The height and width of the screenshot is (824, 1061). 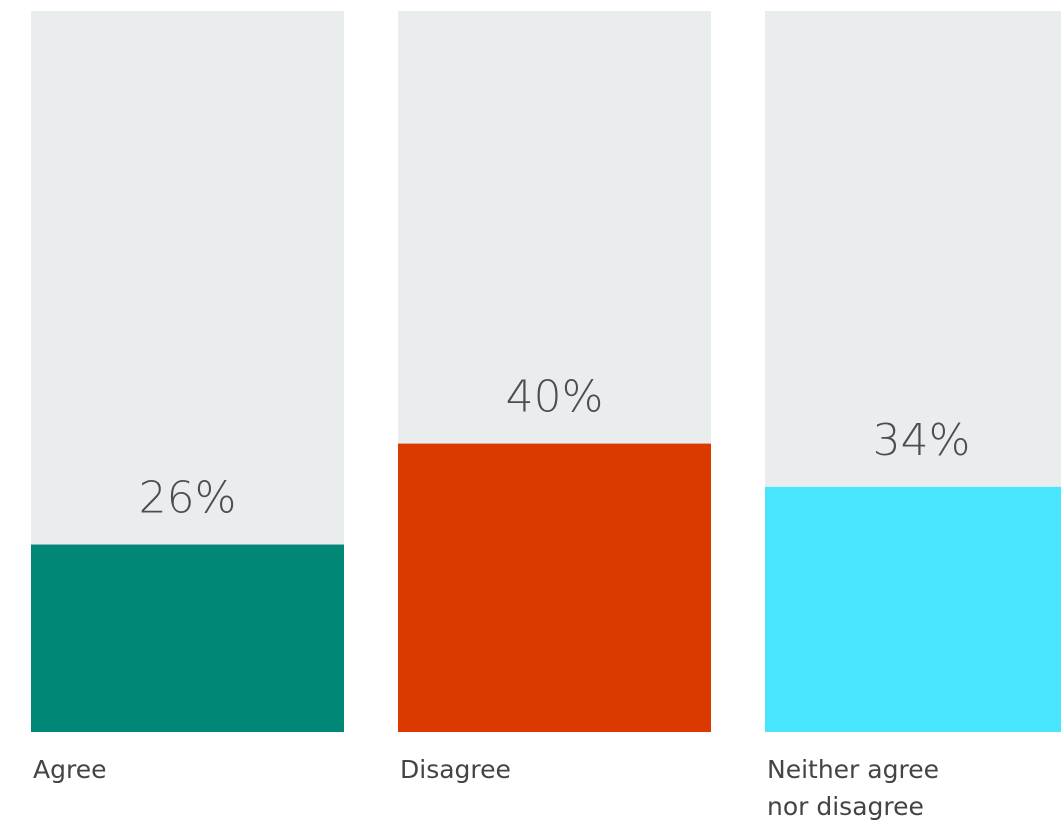 I want to click on value-label-3: 34%, so click(x=922, y=440).